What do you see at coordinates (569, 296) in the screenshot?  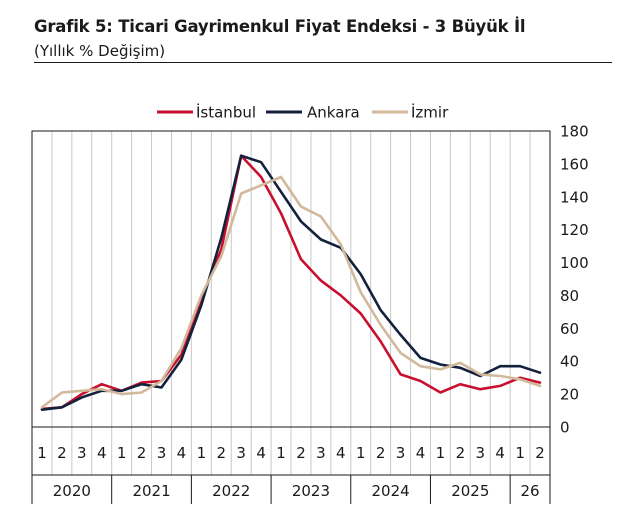 I see `y-tick-label: 80` at bounding box center [569, 296].